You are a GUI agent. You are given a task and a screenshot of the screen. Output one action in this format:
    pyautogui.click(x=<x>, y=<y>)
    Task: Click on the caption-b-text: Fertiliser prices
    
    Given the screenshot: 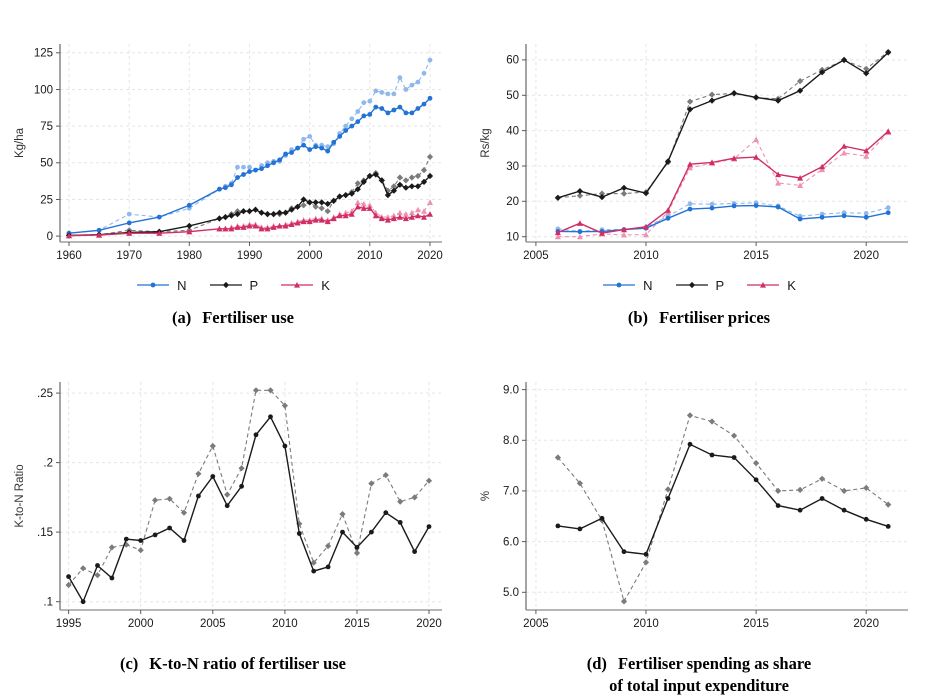 What is the action you would take?
    pyautogui.click(x=715, y=317)
    